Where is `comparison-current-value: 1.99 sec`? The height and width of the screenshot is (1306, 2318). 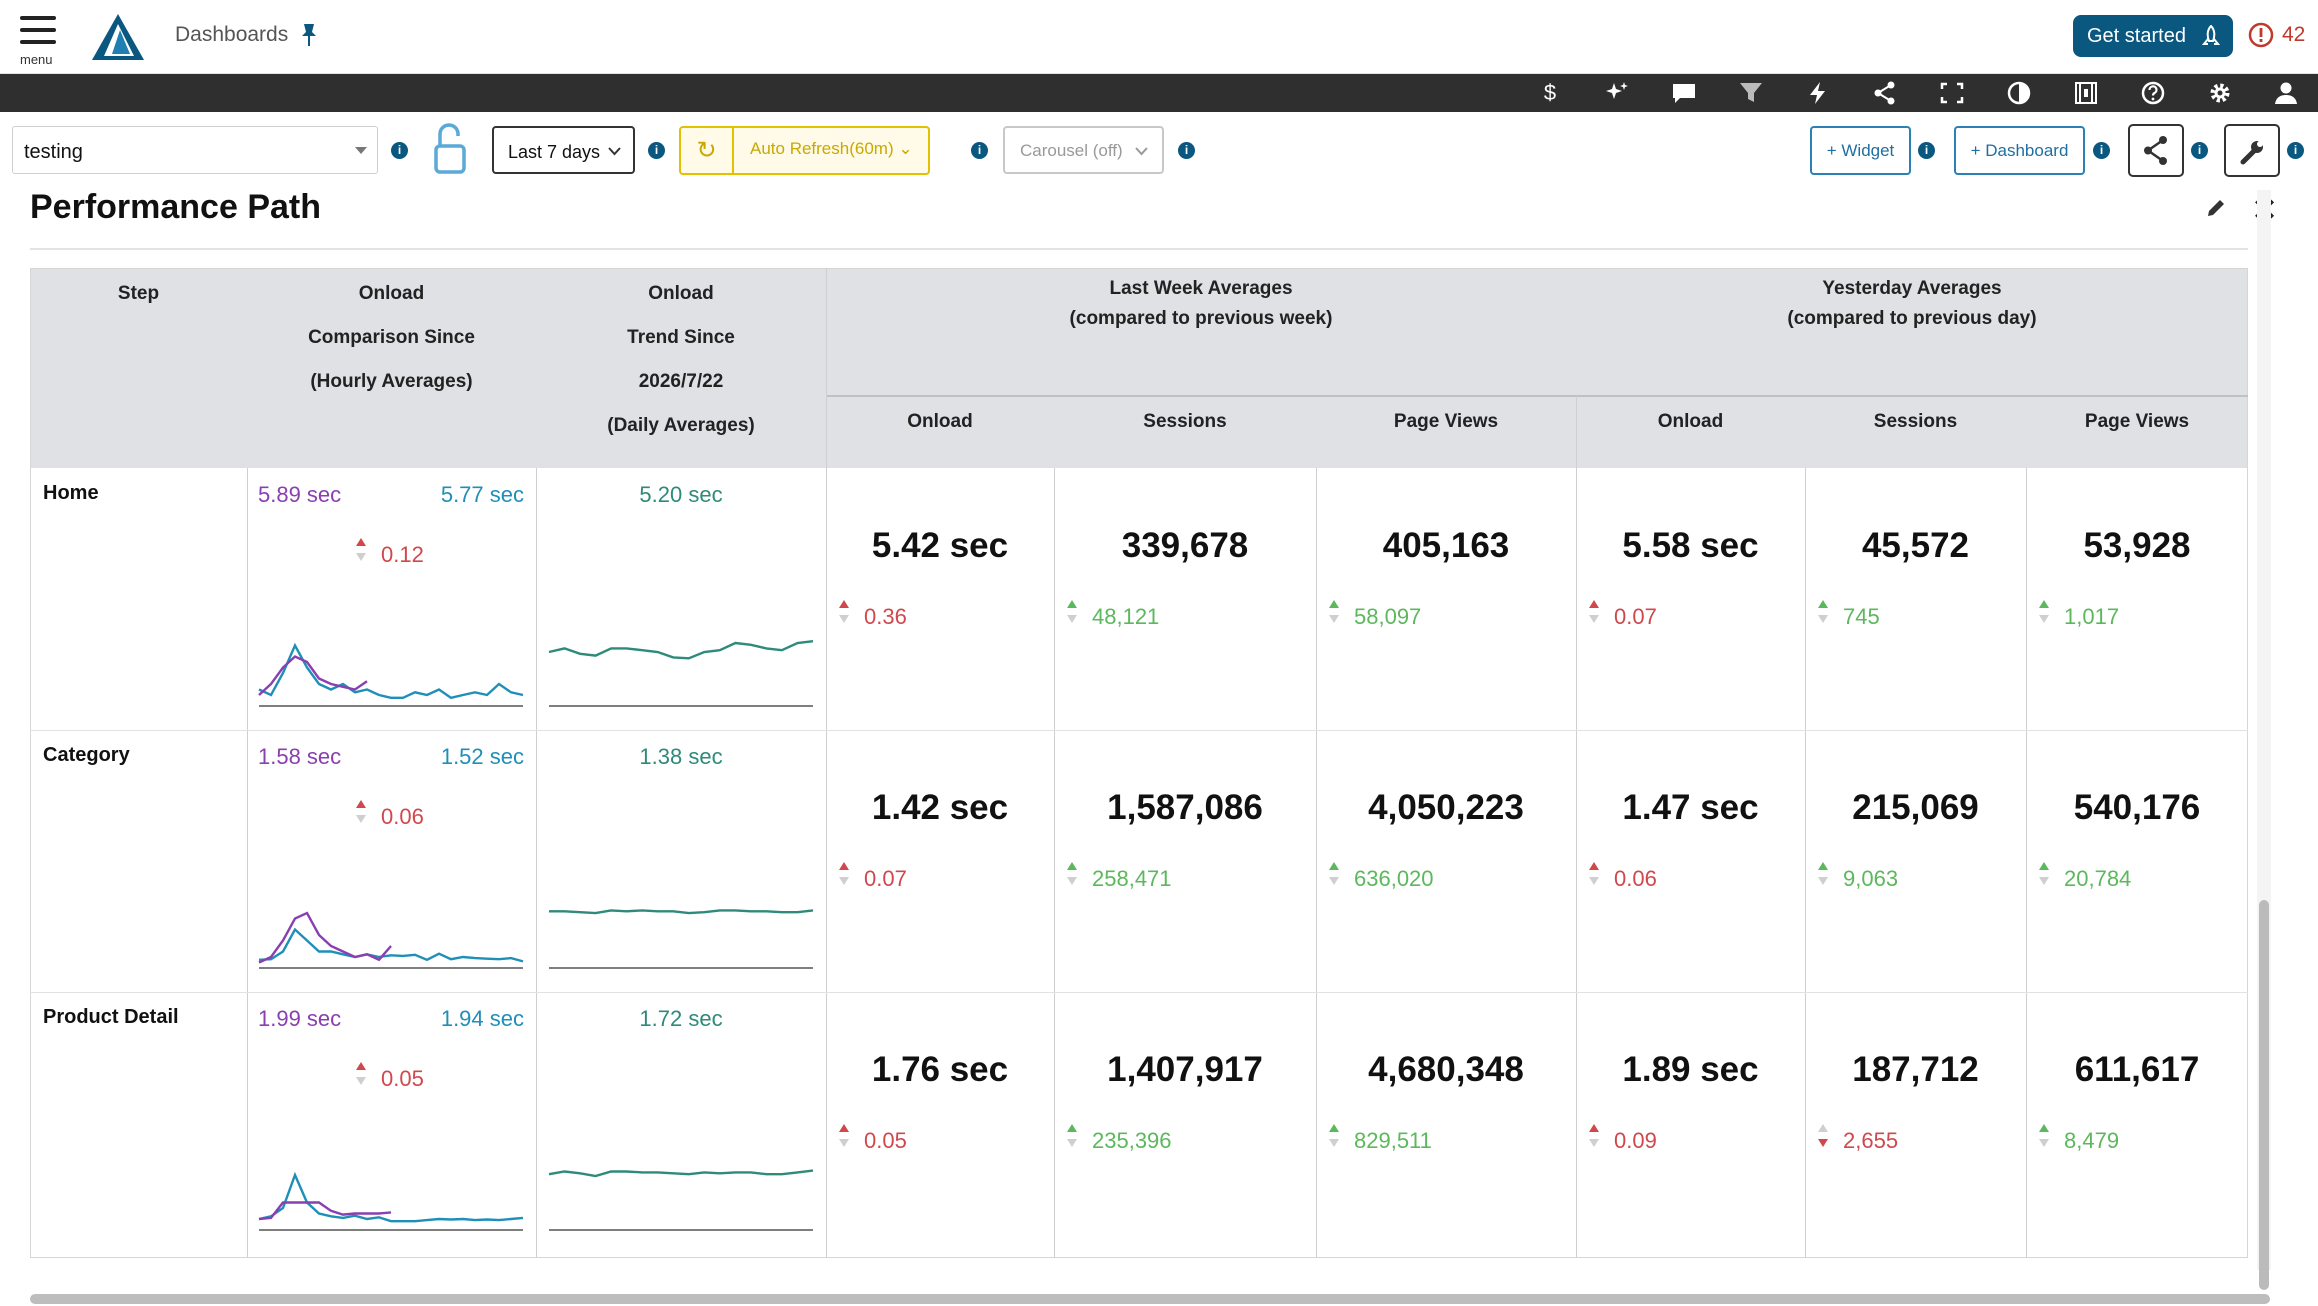 comparison-current-value: 1.99 sec is located at coordinates (300, 1018).